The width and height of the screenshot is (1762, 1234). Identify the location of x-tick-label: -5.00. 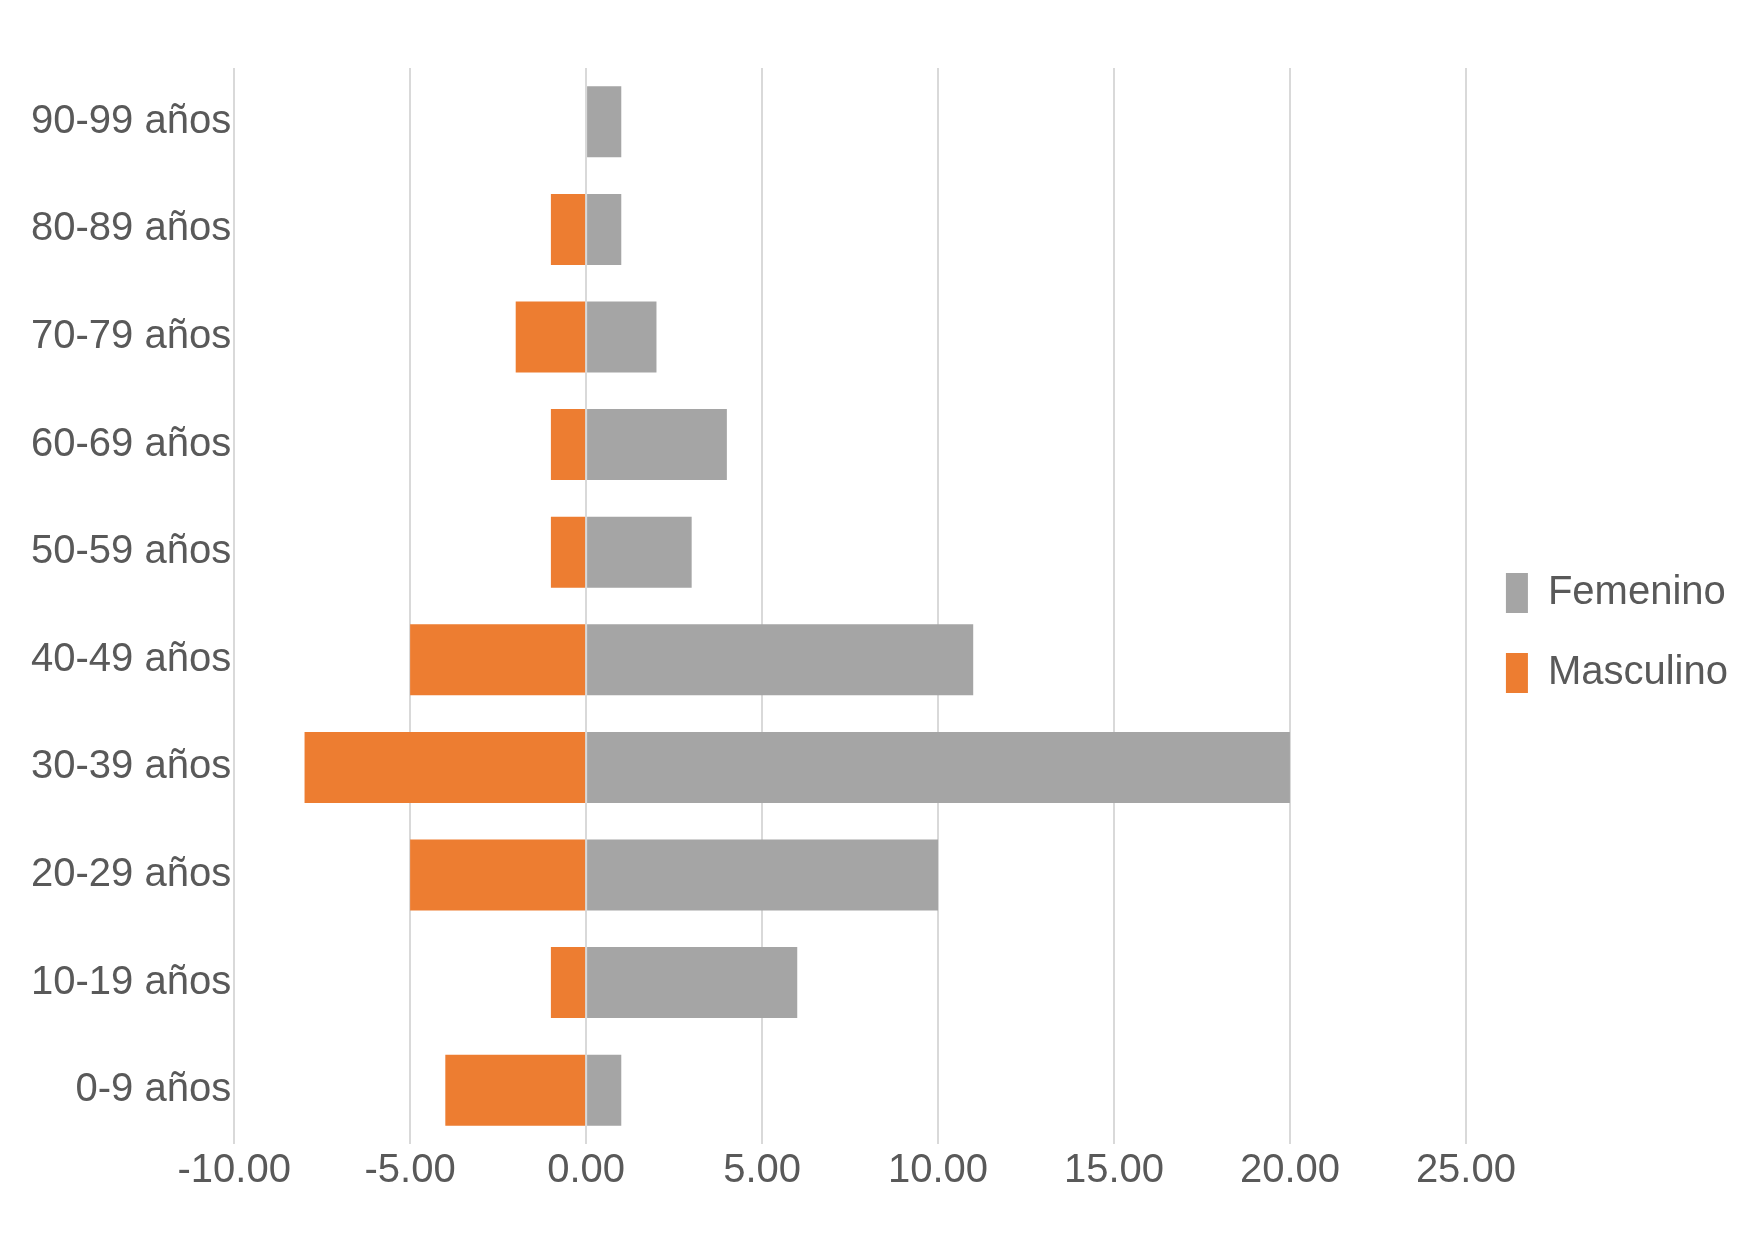
(410, 1168).